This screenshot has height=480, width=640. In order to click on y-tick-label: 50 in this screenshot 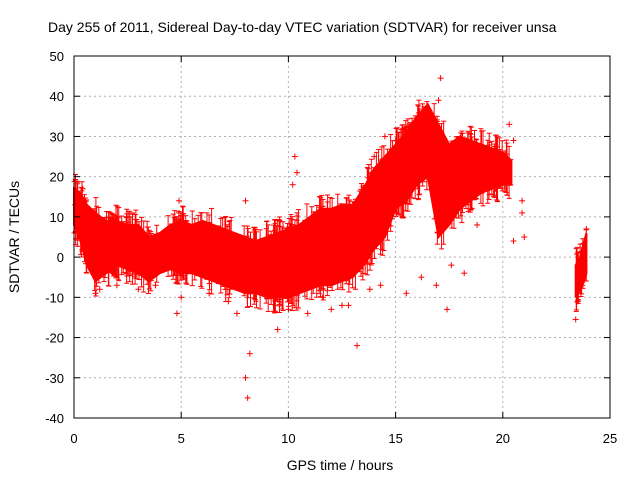, I will do `click(57, 56)`.